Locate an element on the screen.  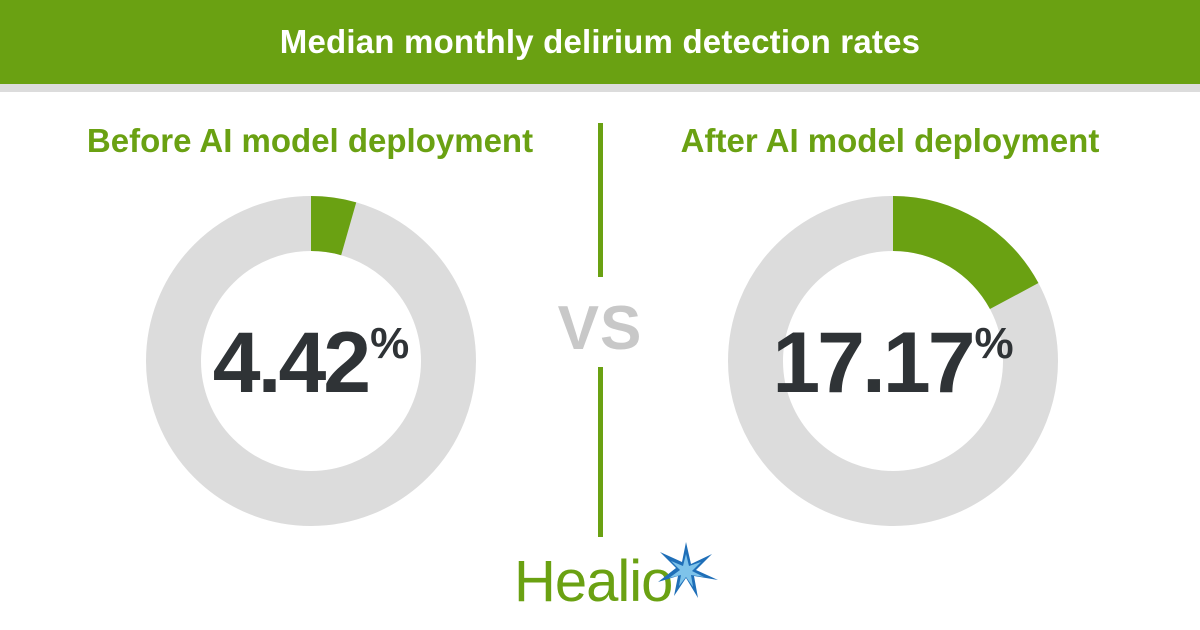
after-panel-title: After AI model deployment is located at coordinates (890, 140).